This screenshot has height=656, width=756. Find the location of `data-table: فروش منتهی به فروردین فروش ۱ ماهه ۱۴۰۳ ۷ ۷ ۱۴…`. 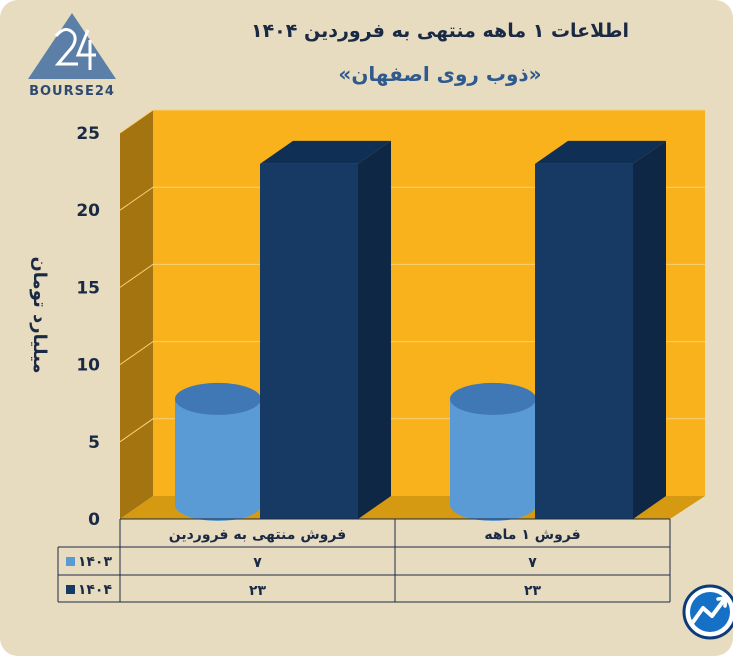

data-table: فروش منتهی به فروردین فروش ۱ ماهه ۱۴۰۳ ۷ ۷ ۱۴… is located at coordinates (364, 560).